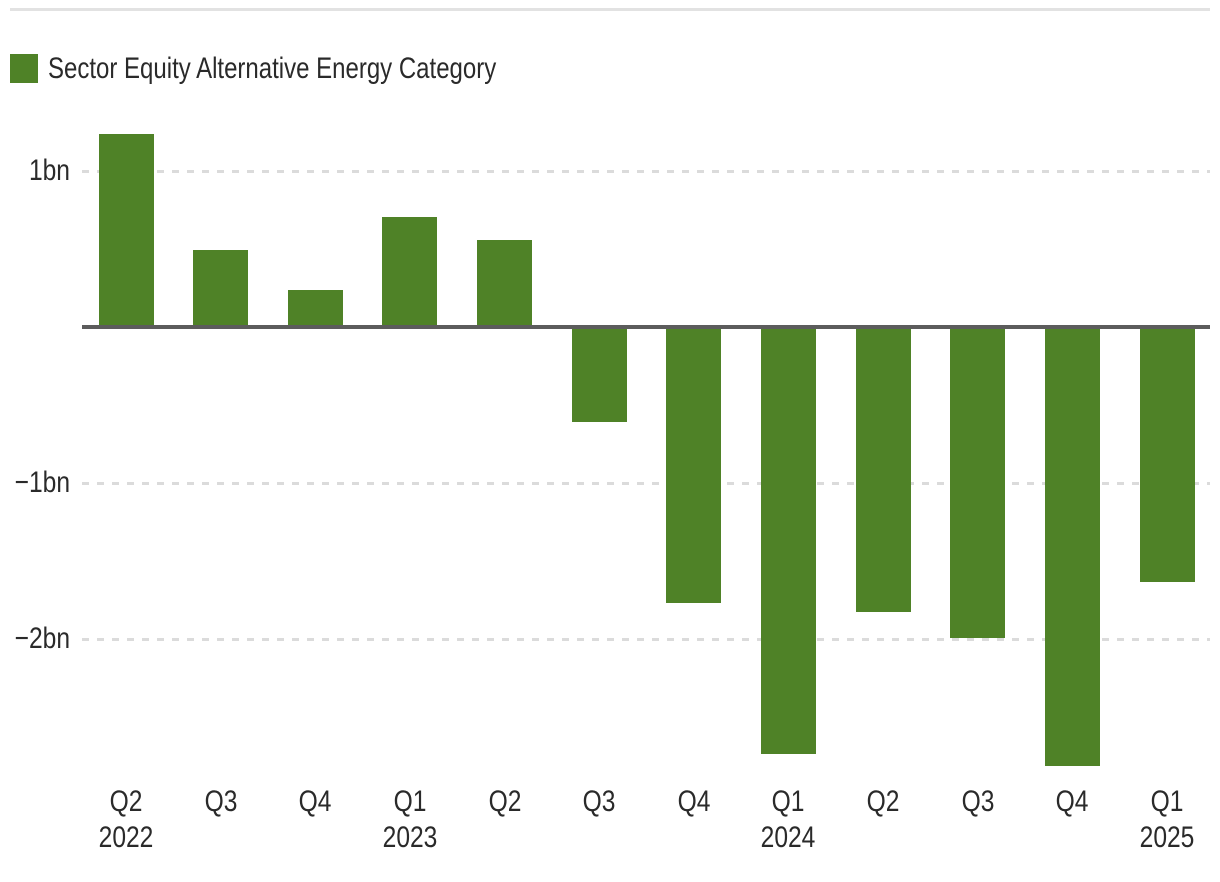 The image size is (1220, 882). What do you see at coordinates (1167, 820) in the screenshot?
I see `x-tick-label: Q1 2025` at bounding box center [1167, 820].